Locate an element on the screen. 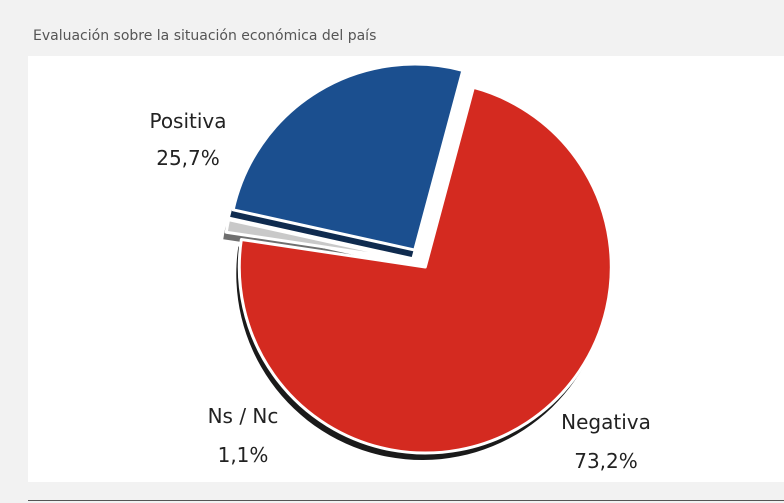  slice-label-nsnc-value: 1,1% is located at coordinates (243, 455).